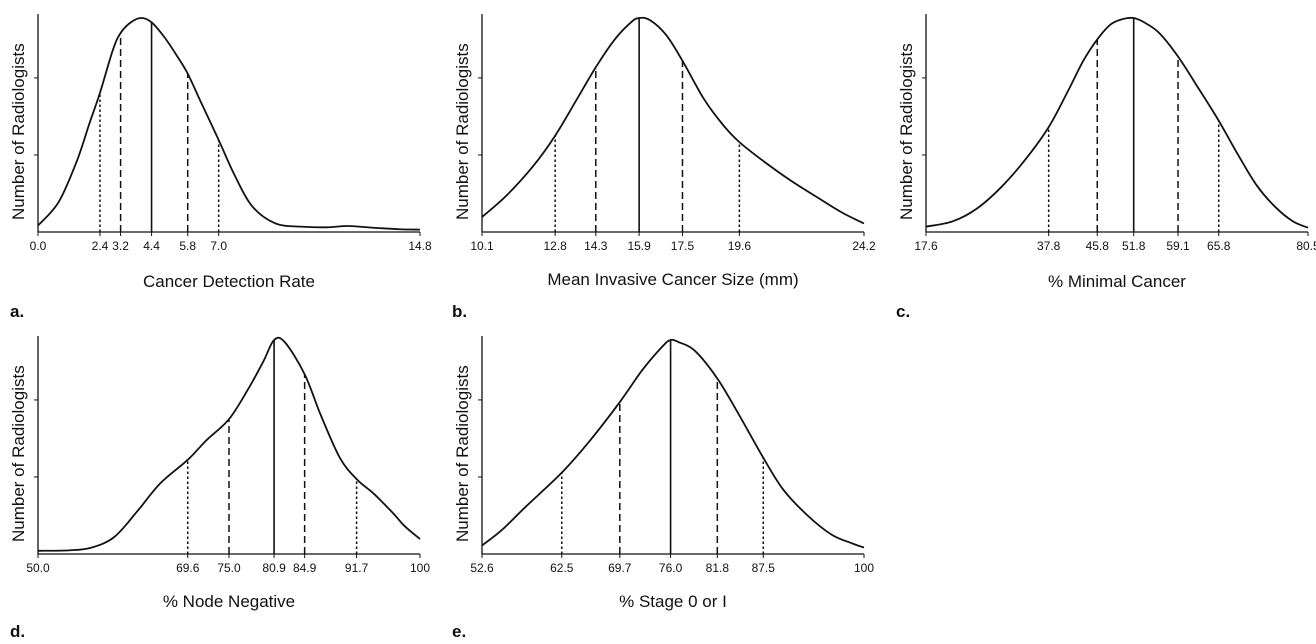 Image resolution: width=1316 pixels, height=644 pixels. What do you see at coordinates (673, 601) in the screenshot?
I see `x-axis-label: % Stage 0 or I` at bounding box center [673, 601].